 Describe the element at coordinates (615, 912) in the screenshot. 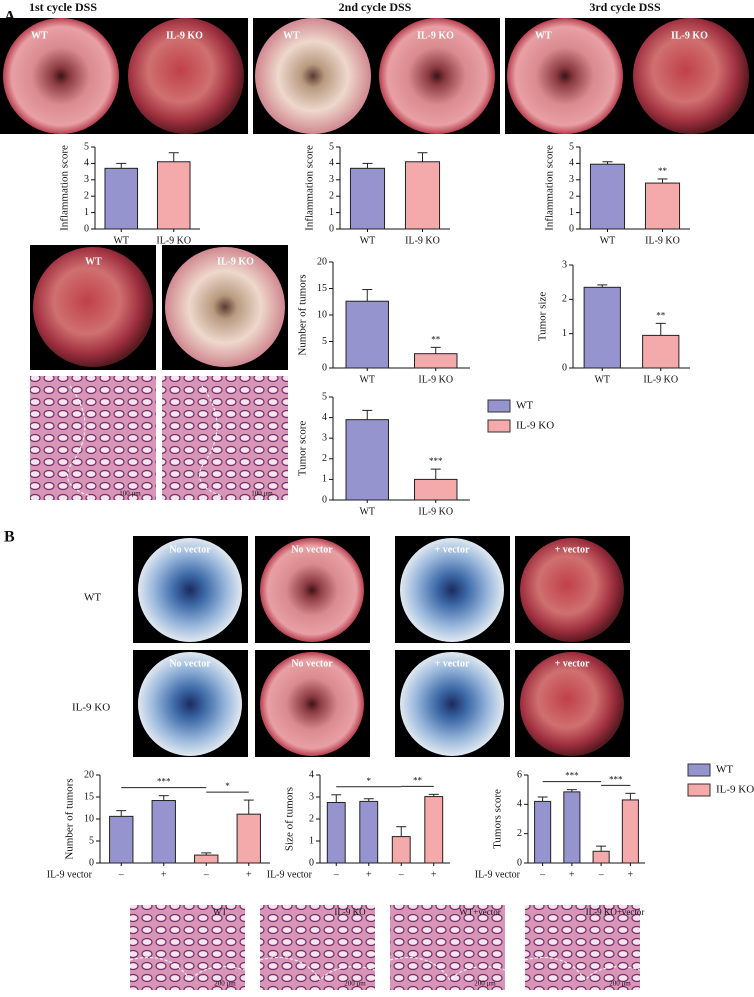

I see `image-label: IL-9 KO+vector` at that location.